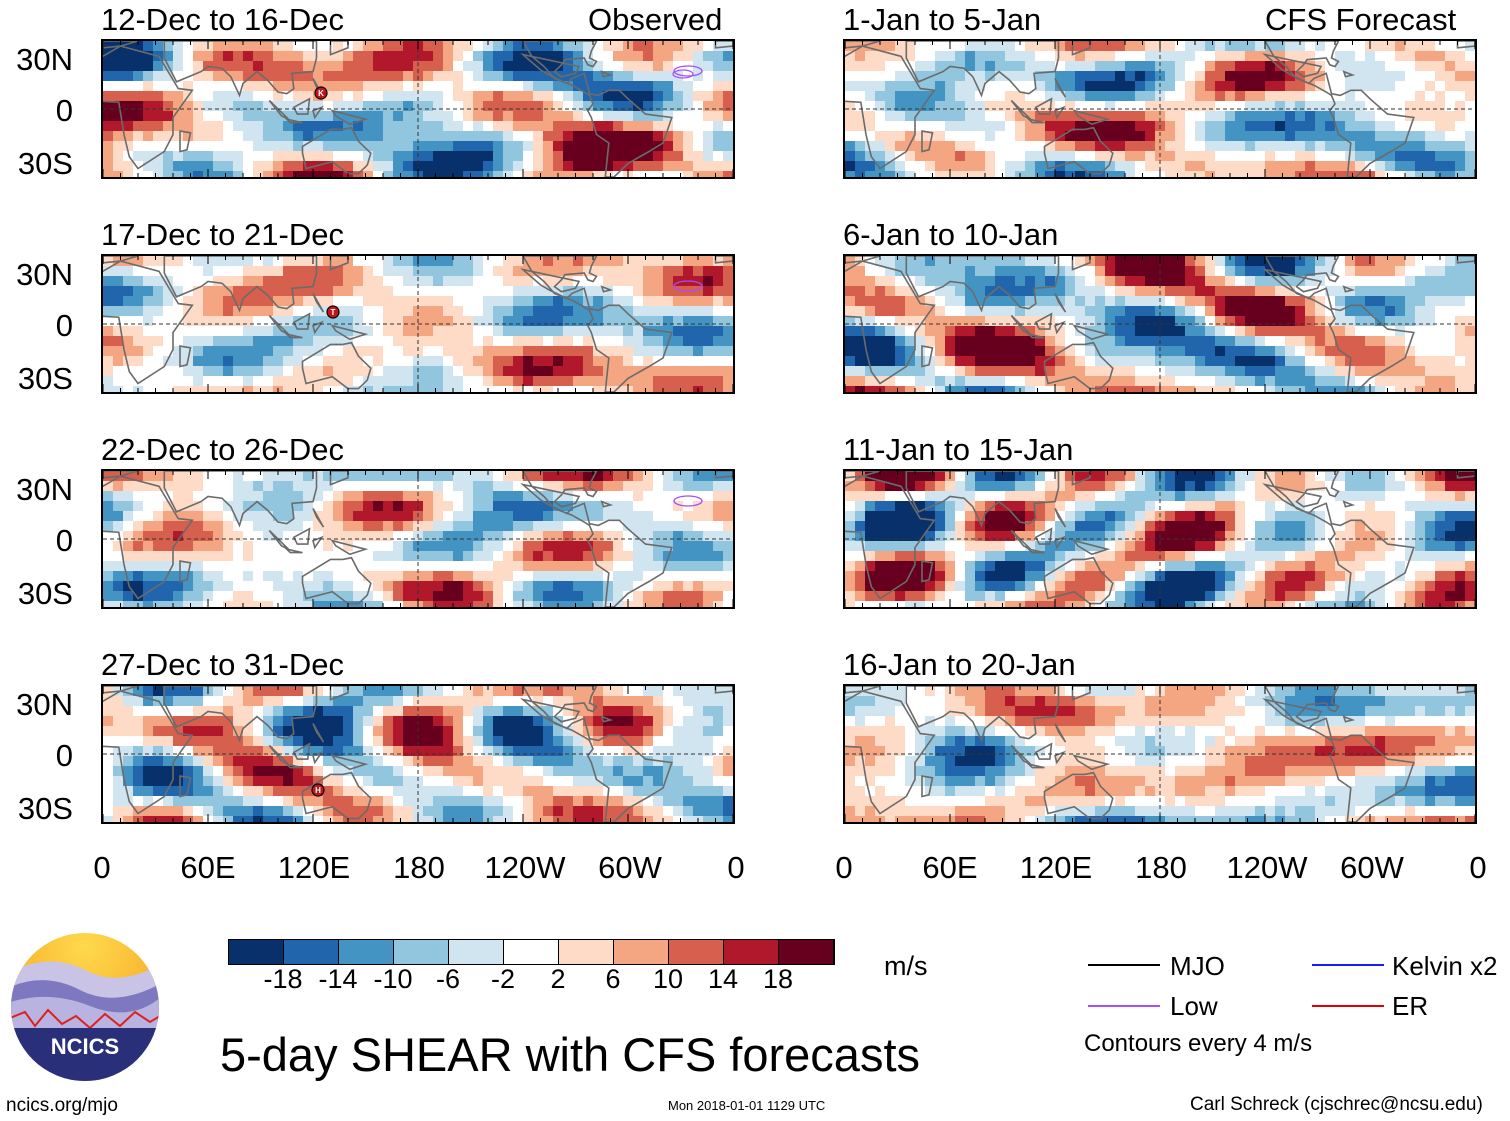  Describe the element at coordinates (655, 19) in the screenshot. I see `observed-label: Observed` at that location.